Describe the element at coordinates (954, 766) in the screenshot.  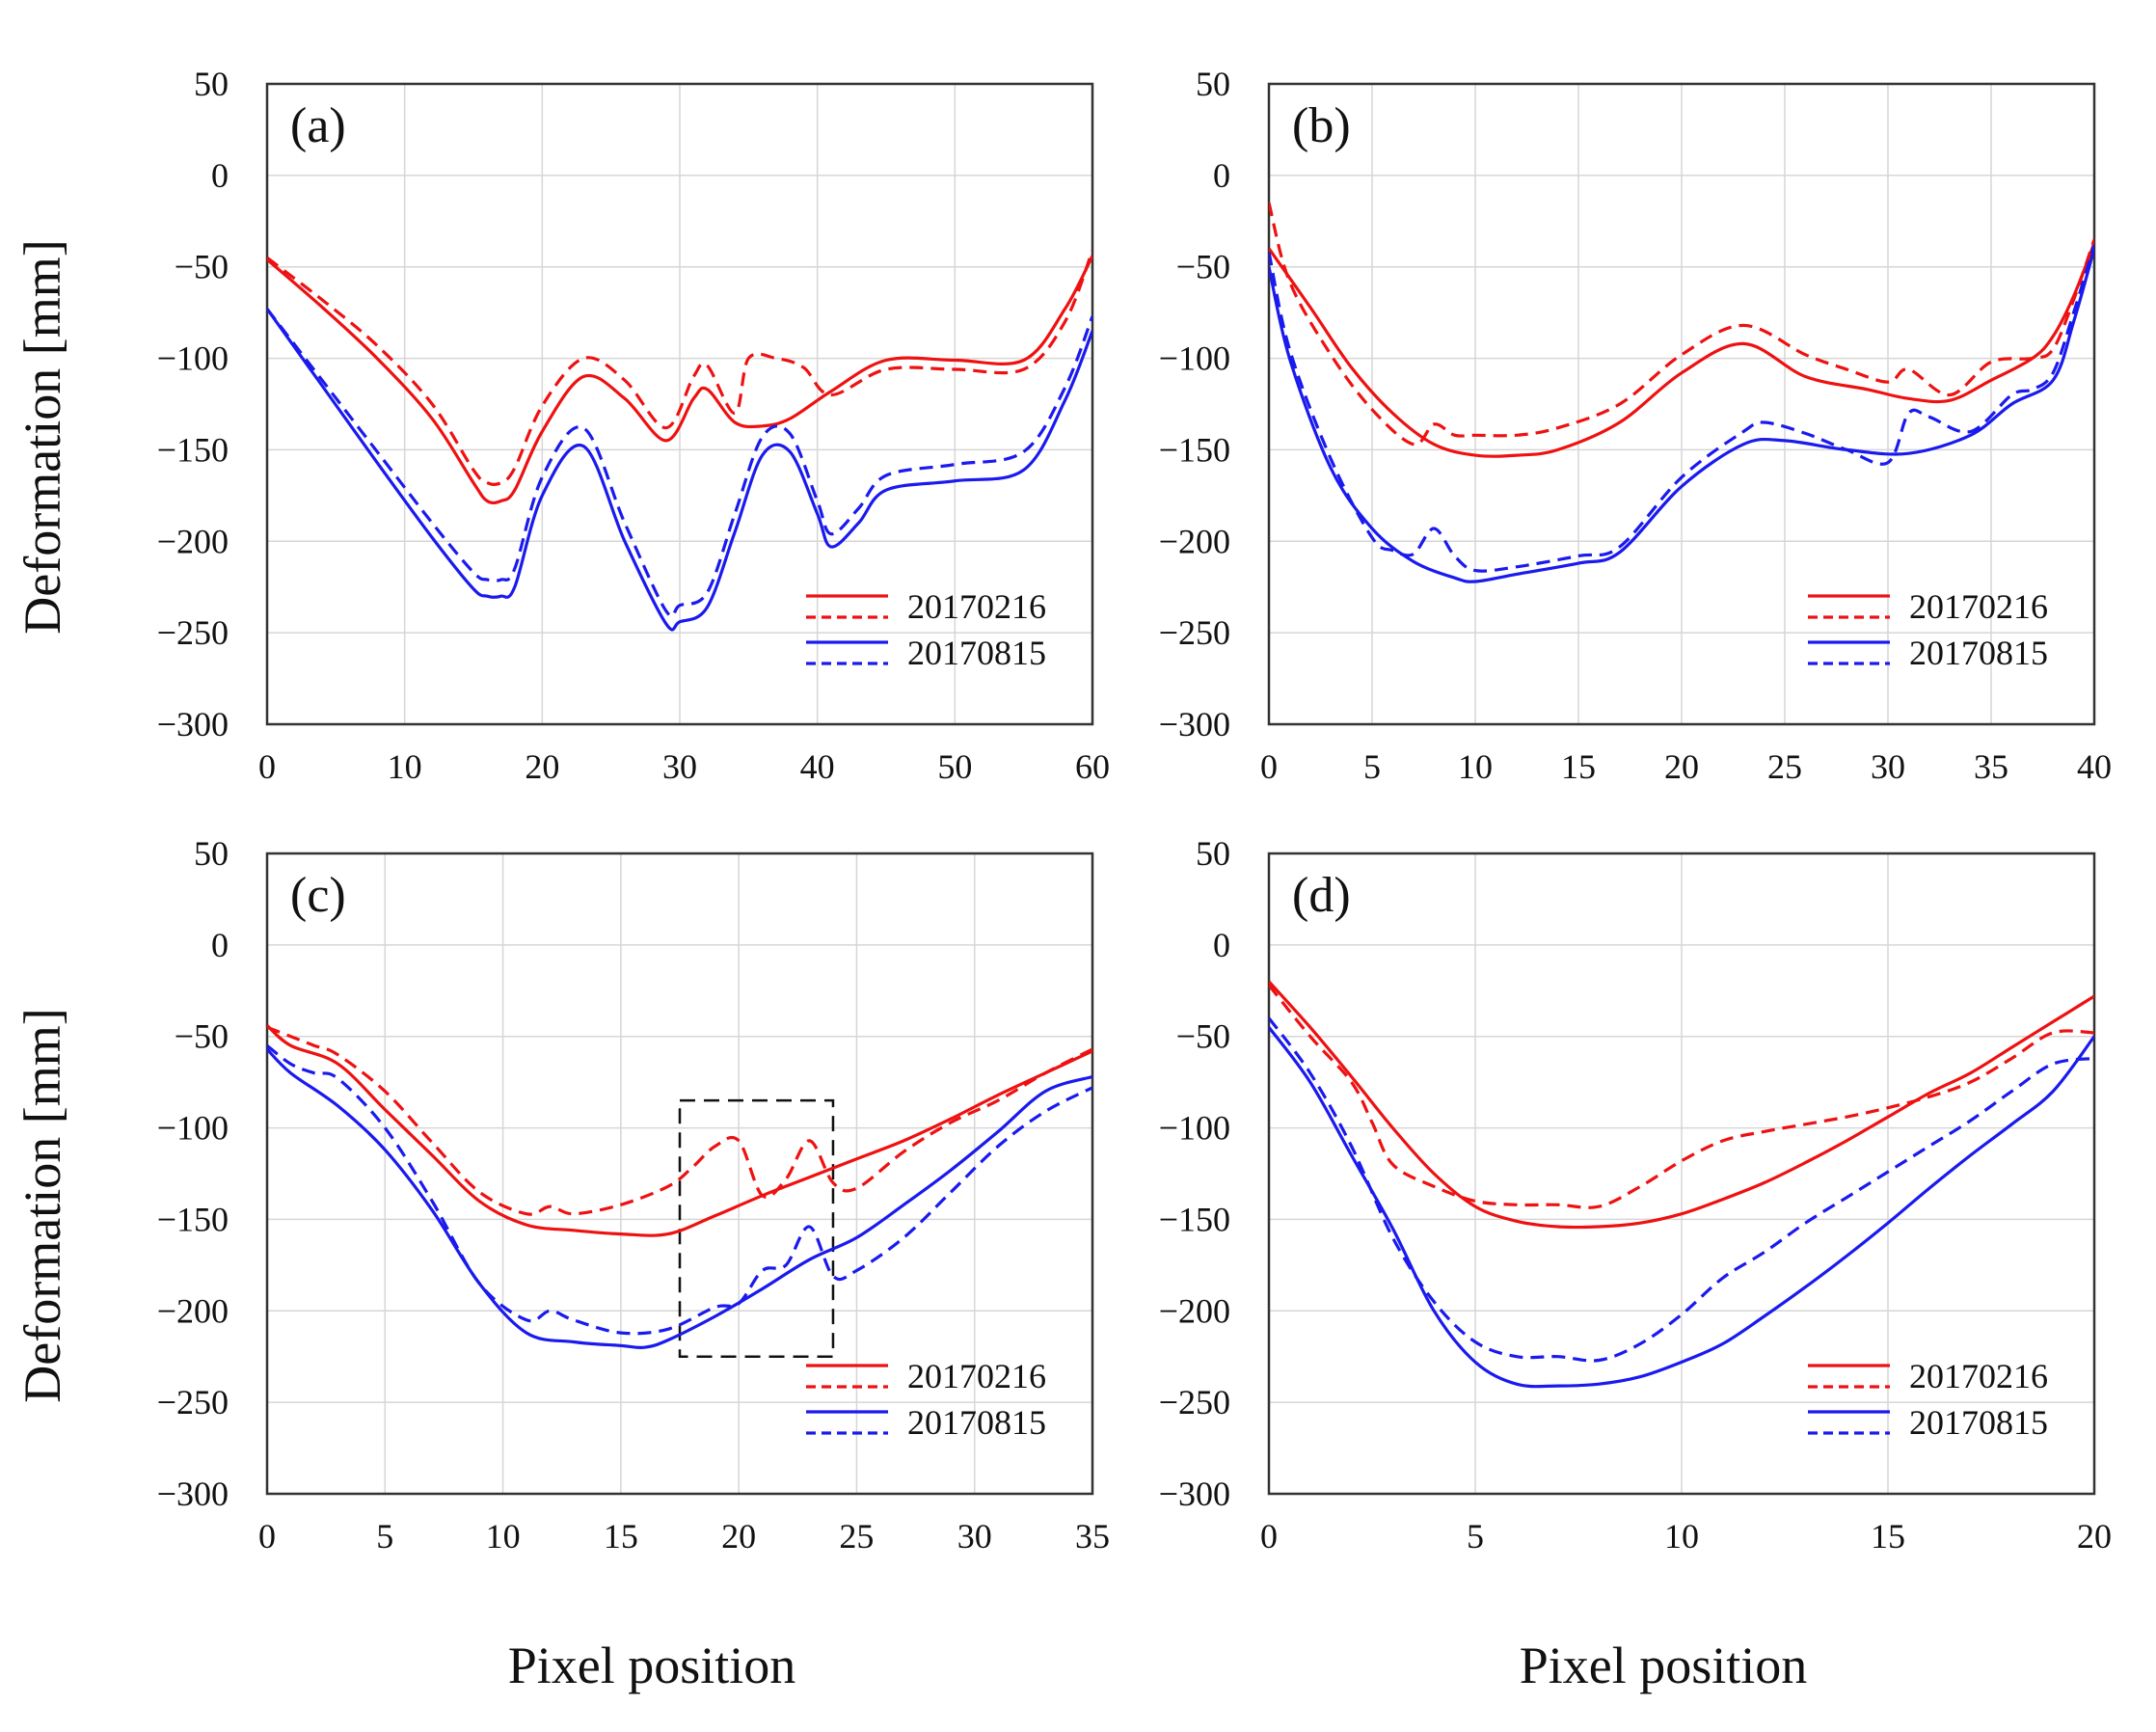
I see `x-tick-label: 50` at that location.